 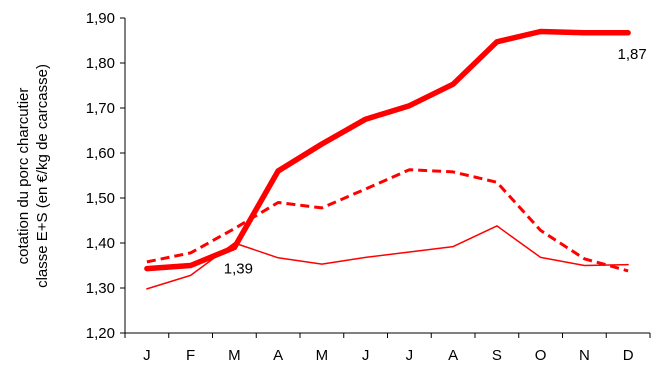 What do you see at coordinates (190, 355) in the screenshot?
I see `x-tick-label: F` at bounding box center [190, 355].